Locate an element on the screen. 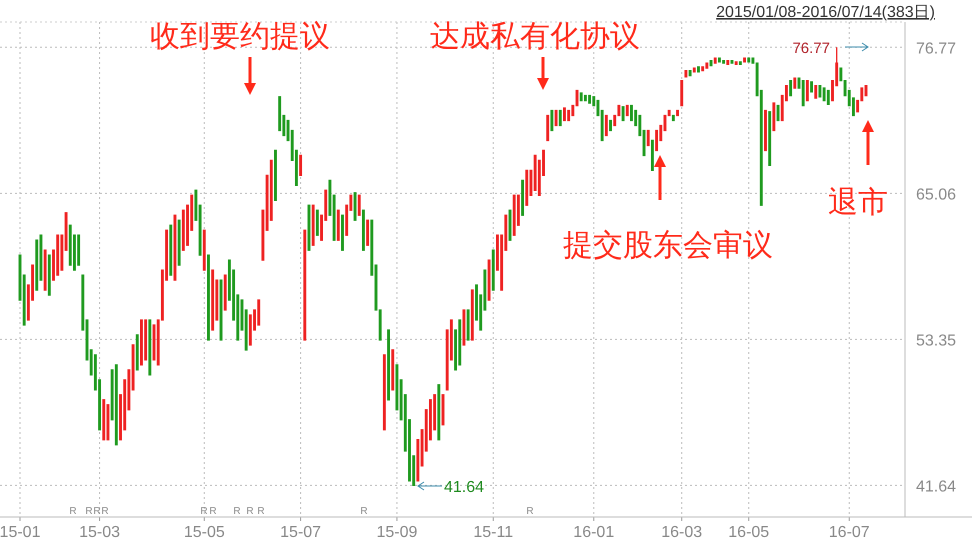 The height and width of the screenshot is (547, 972). y-tick-label: 41.64 is located at coordinates (936, 487).